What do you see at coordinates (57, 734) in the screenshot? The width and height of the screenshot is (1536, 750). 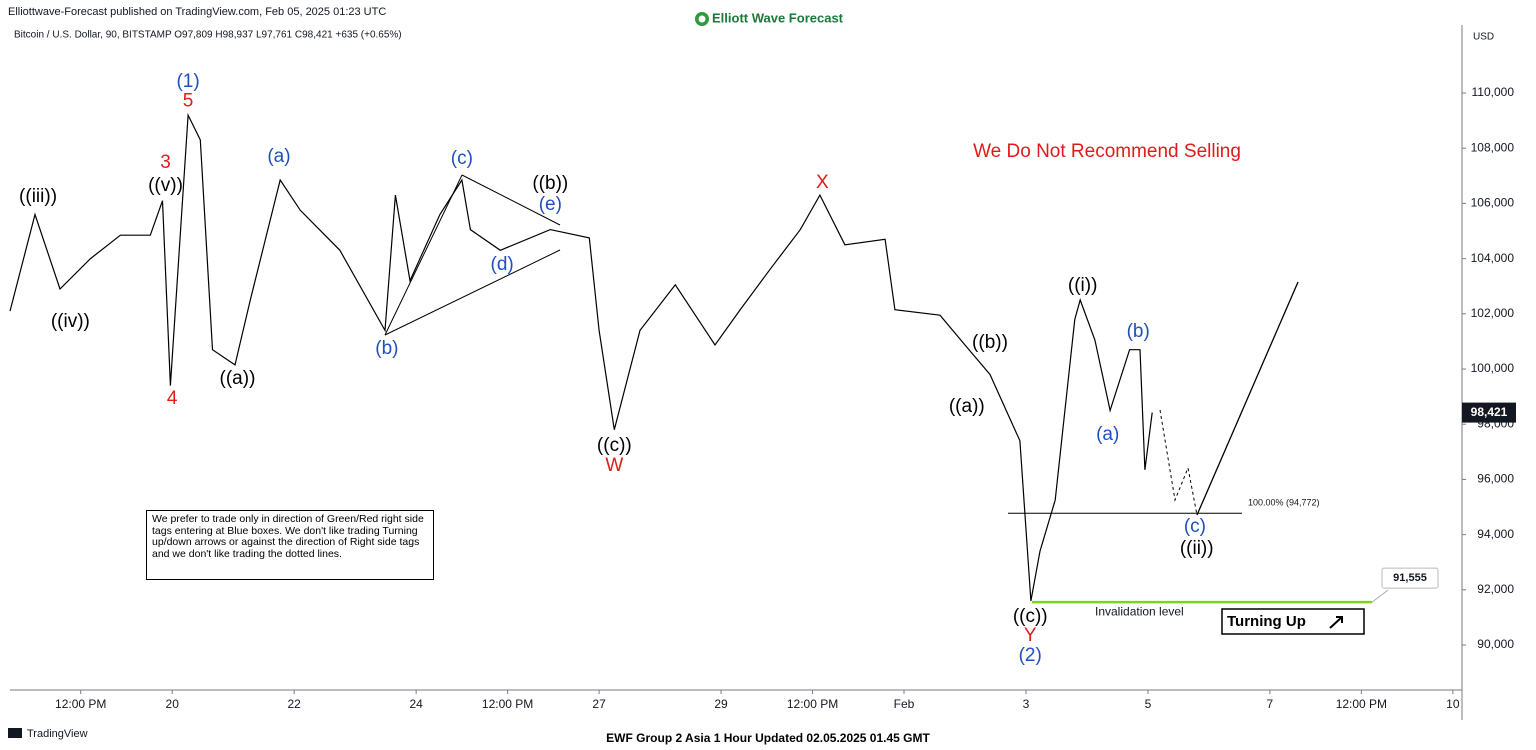 I see `footer-left: TradingView` at bounding box center [57, 734].